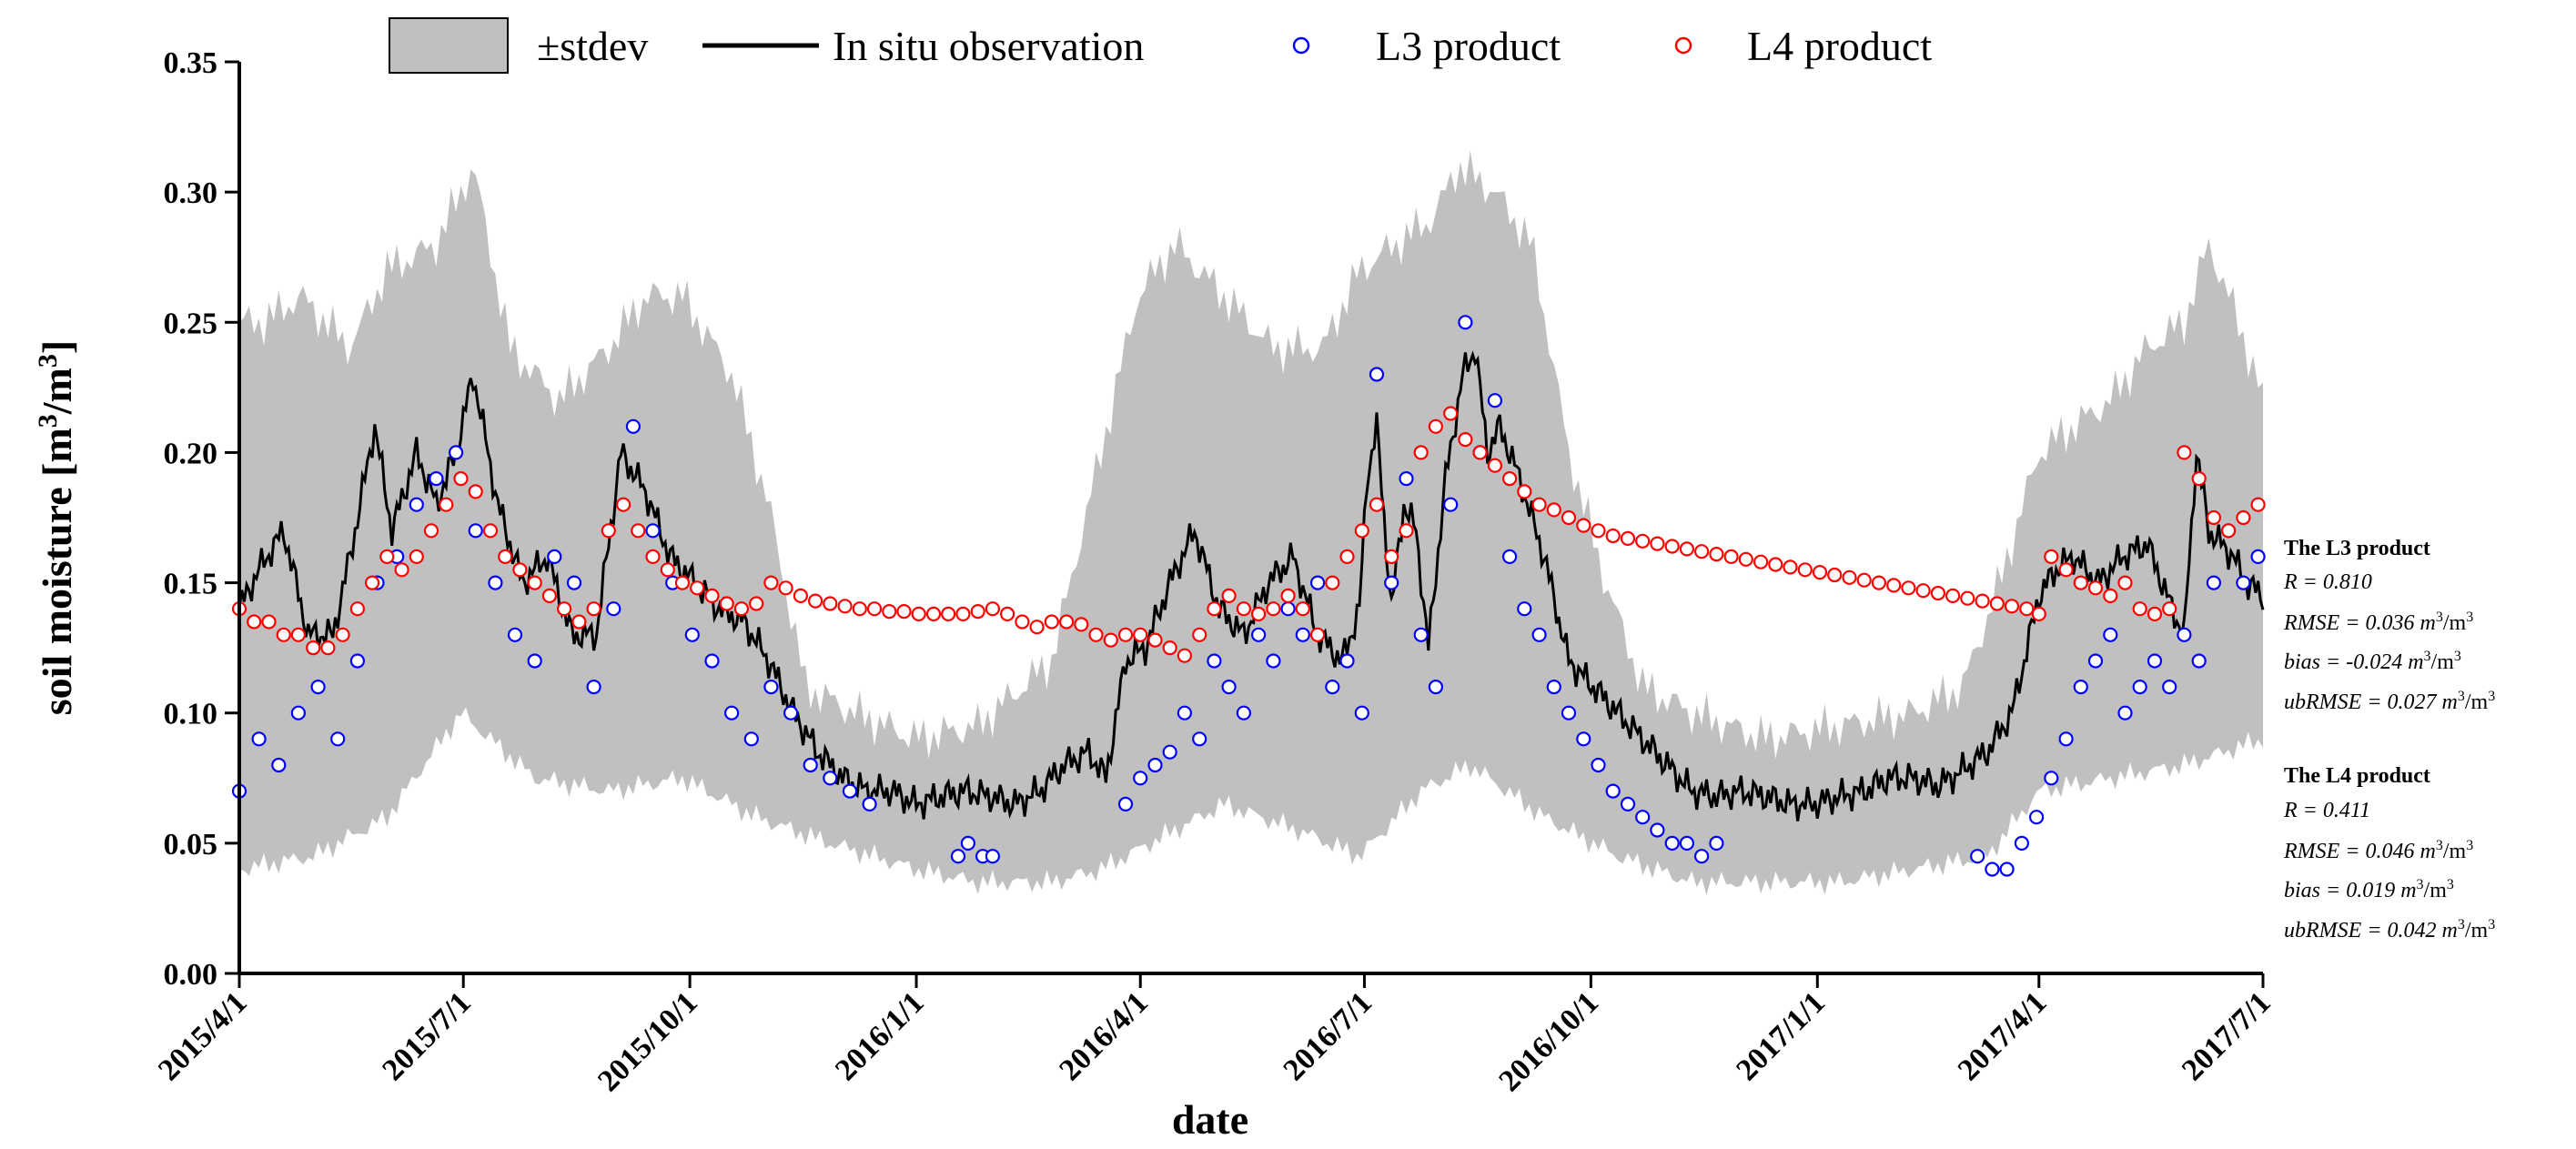  I want to click on stats-l4-bias-sup2: 3, so click(2450, 885).